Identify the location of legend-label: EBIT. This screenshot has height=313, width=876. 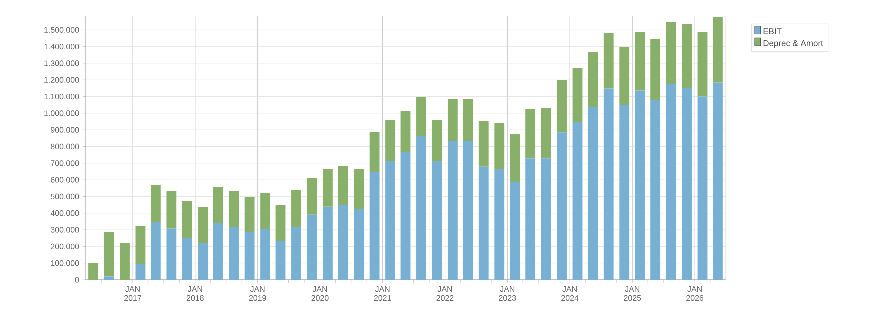
(773, 31).